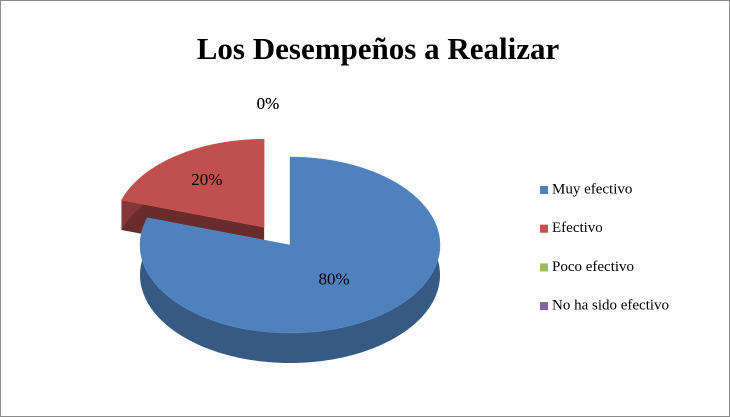 The image size is (730, 417). I want to click on chart-title: Los Desempeños a Realizar, so click(378, 48).